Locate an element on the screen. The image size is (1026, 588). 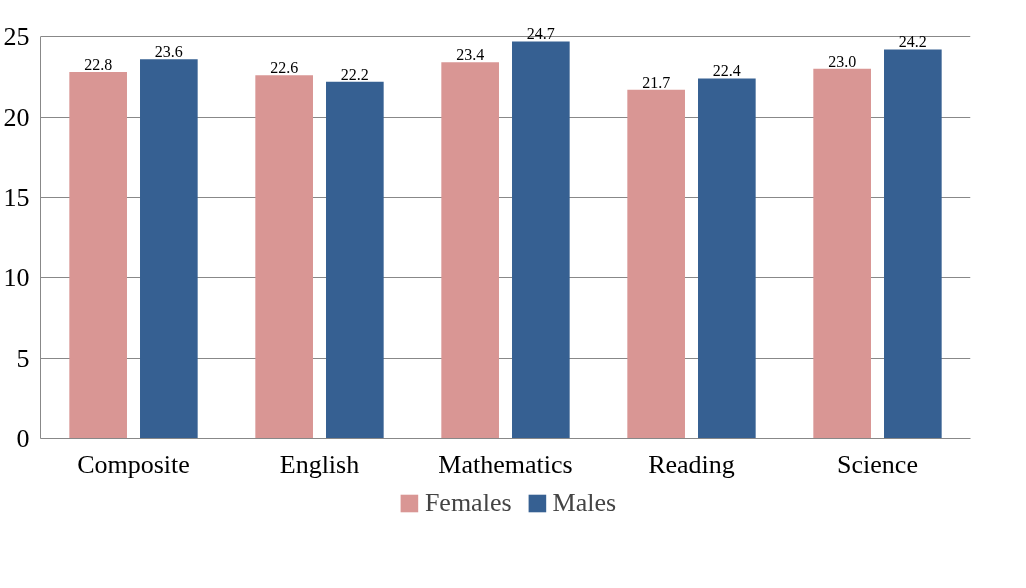
data-label: 24.7 is located at coordinates (540, 34).